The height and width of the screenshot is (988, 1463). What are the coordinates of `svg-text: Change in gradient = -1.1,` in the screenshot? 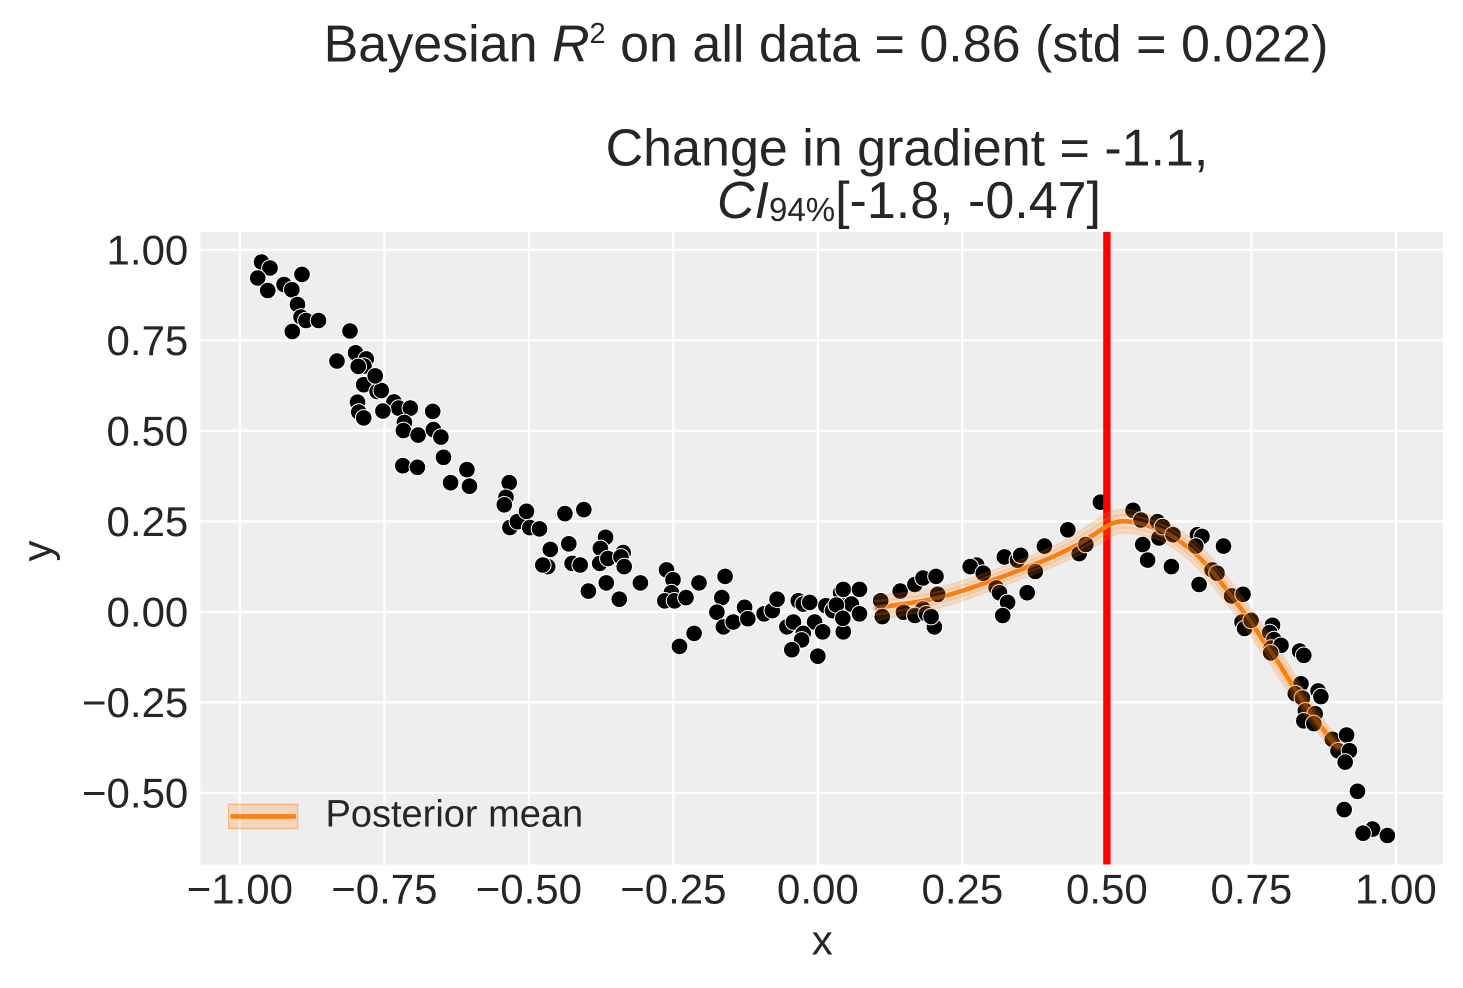 It's located at (907, 149).